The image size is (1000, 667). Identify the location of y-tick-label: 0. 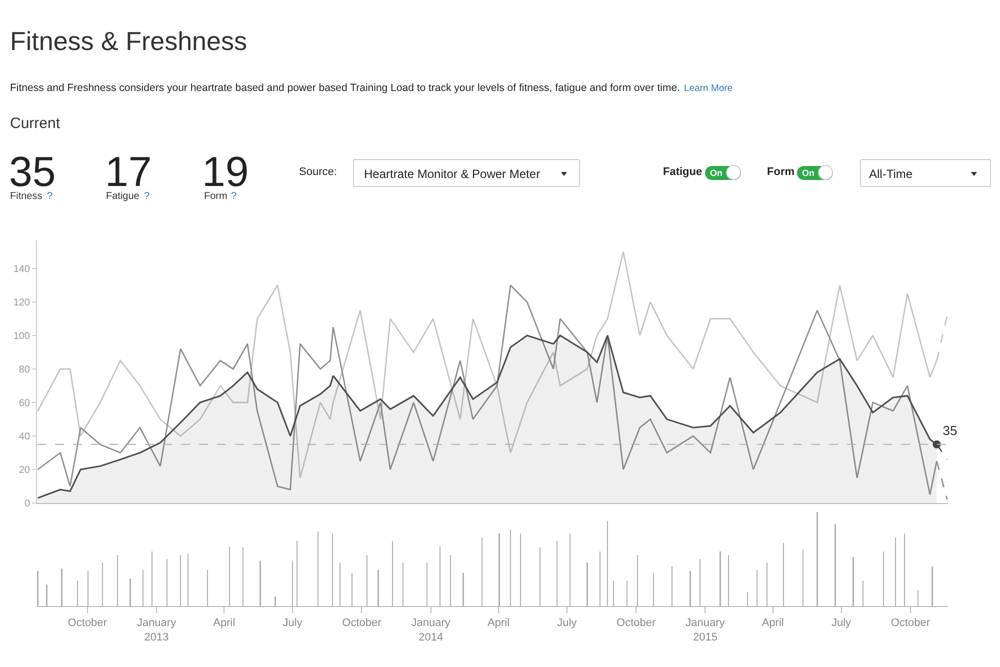
(27, 504).